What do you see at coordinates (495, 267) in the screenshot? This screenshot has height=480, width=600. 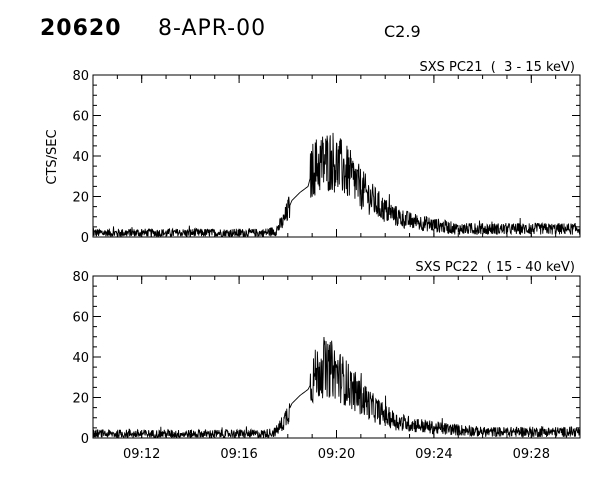 I see `panel-pc22-title: SXS PC22 ( 15 - 40 keV)` at bounding box center [495, 267].